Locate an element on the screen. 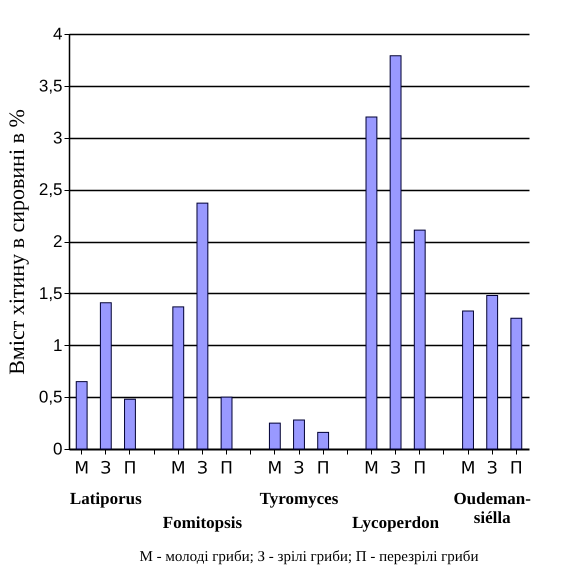  text: Latiporus is located at coordinates (106, 498).